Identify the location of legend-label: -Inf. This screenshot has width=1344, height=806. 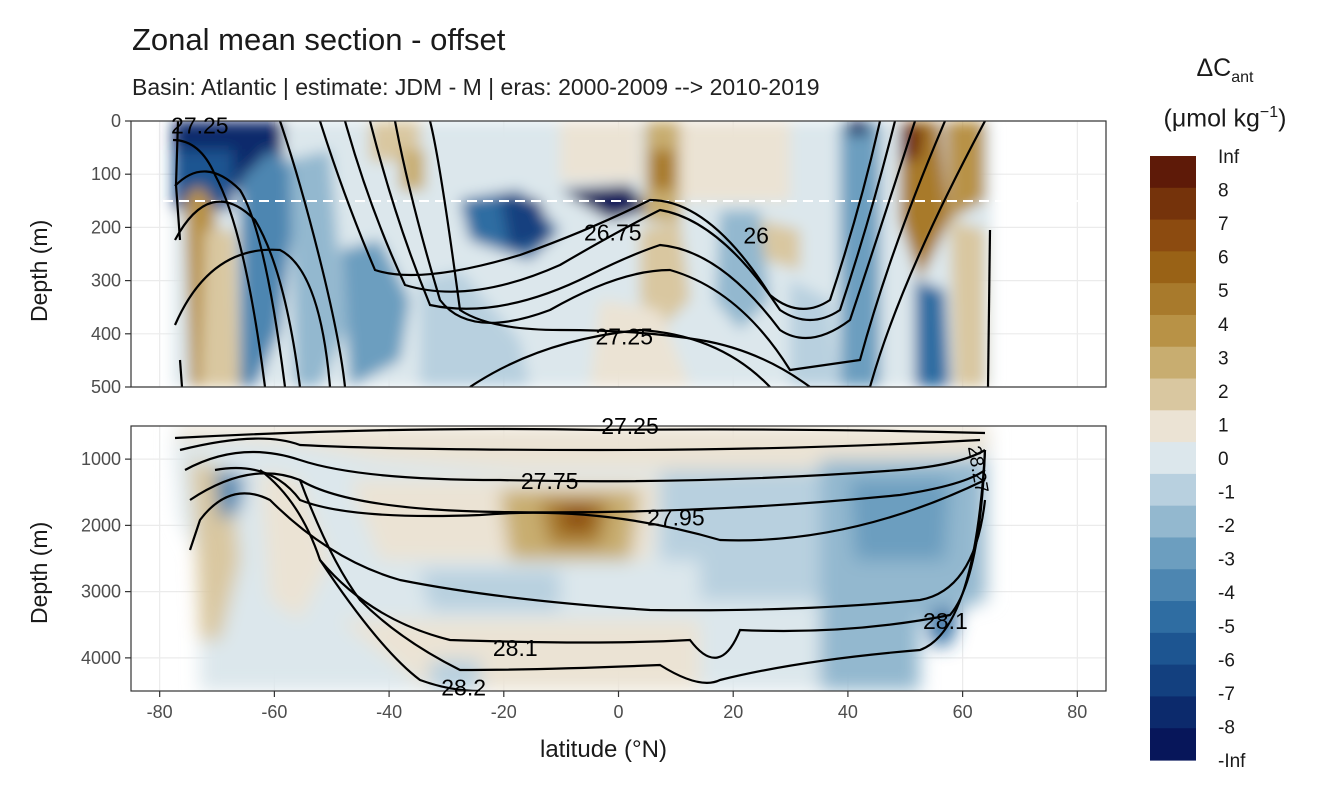
(1232, 761).